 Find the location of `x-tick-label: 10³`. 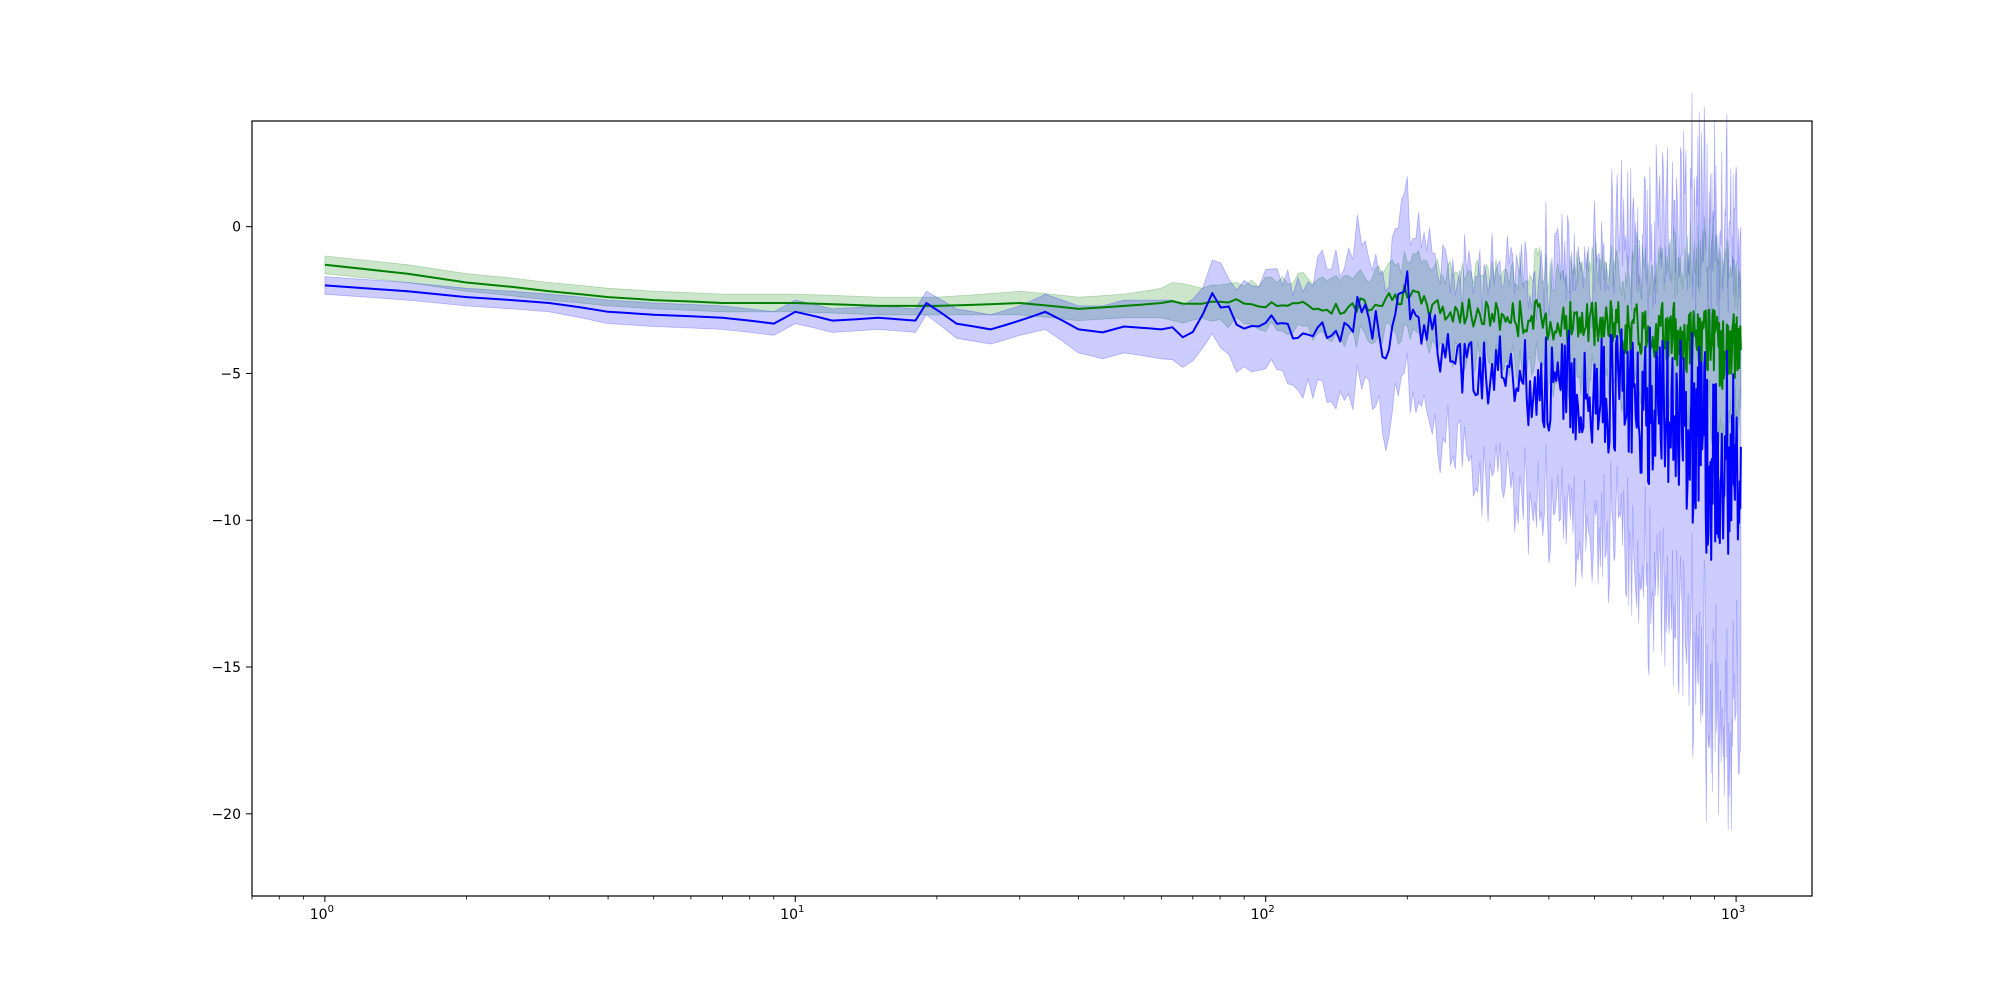

x-tick-label: 10³ is located at coordinates (1733, 913).